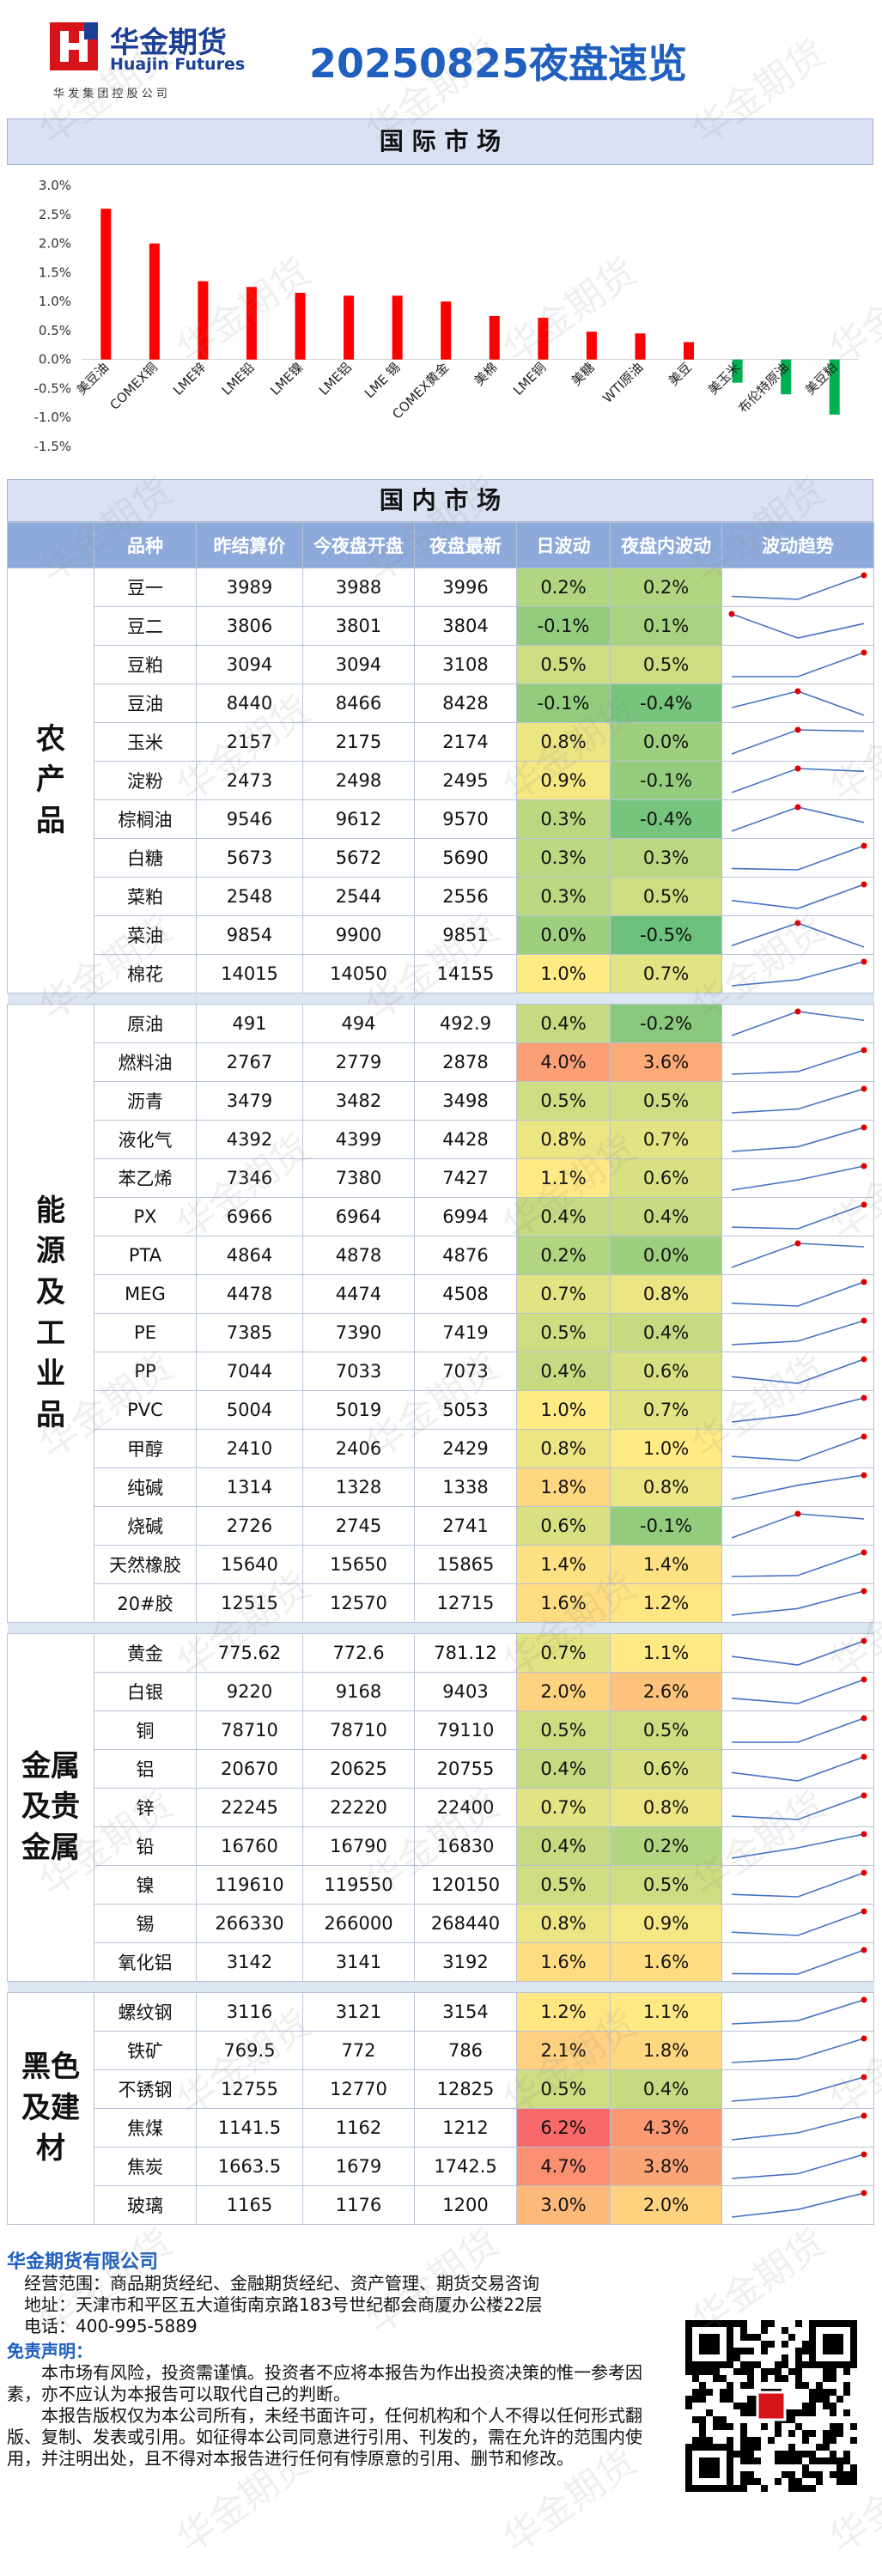 The height and width of the screenshot is (2576, 882). I want to click on product-name: 锌, so click(145, 1807).